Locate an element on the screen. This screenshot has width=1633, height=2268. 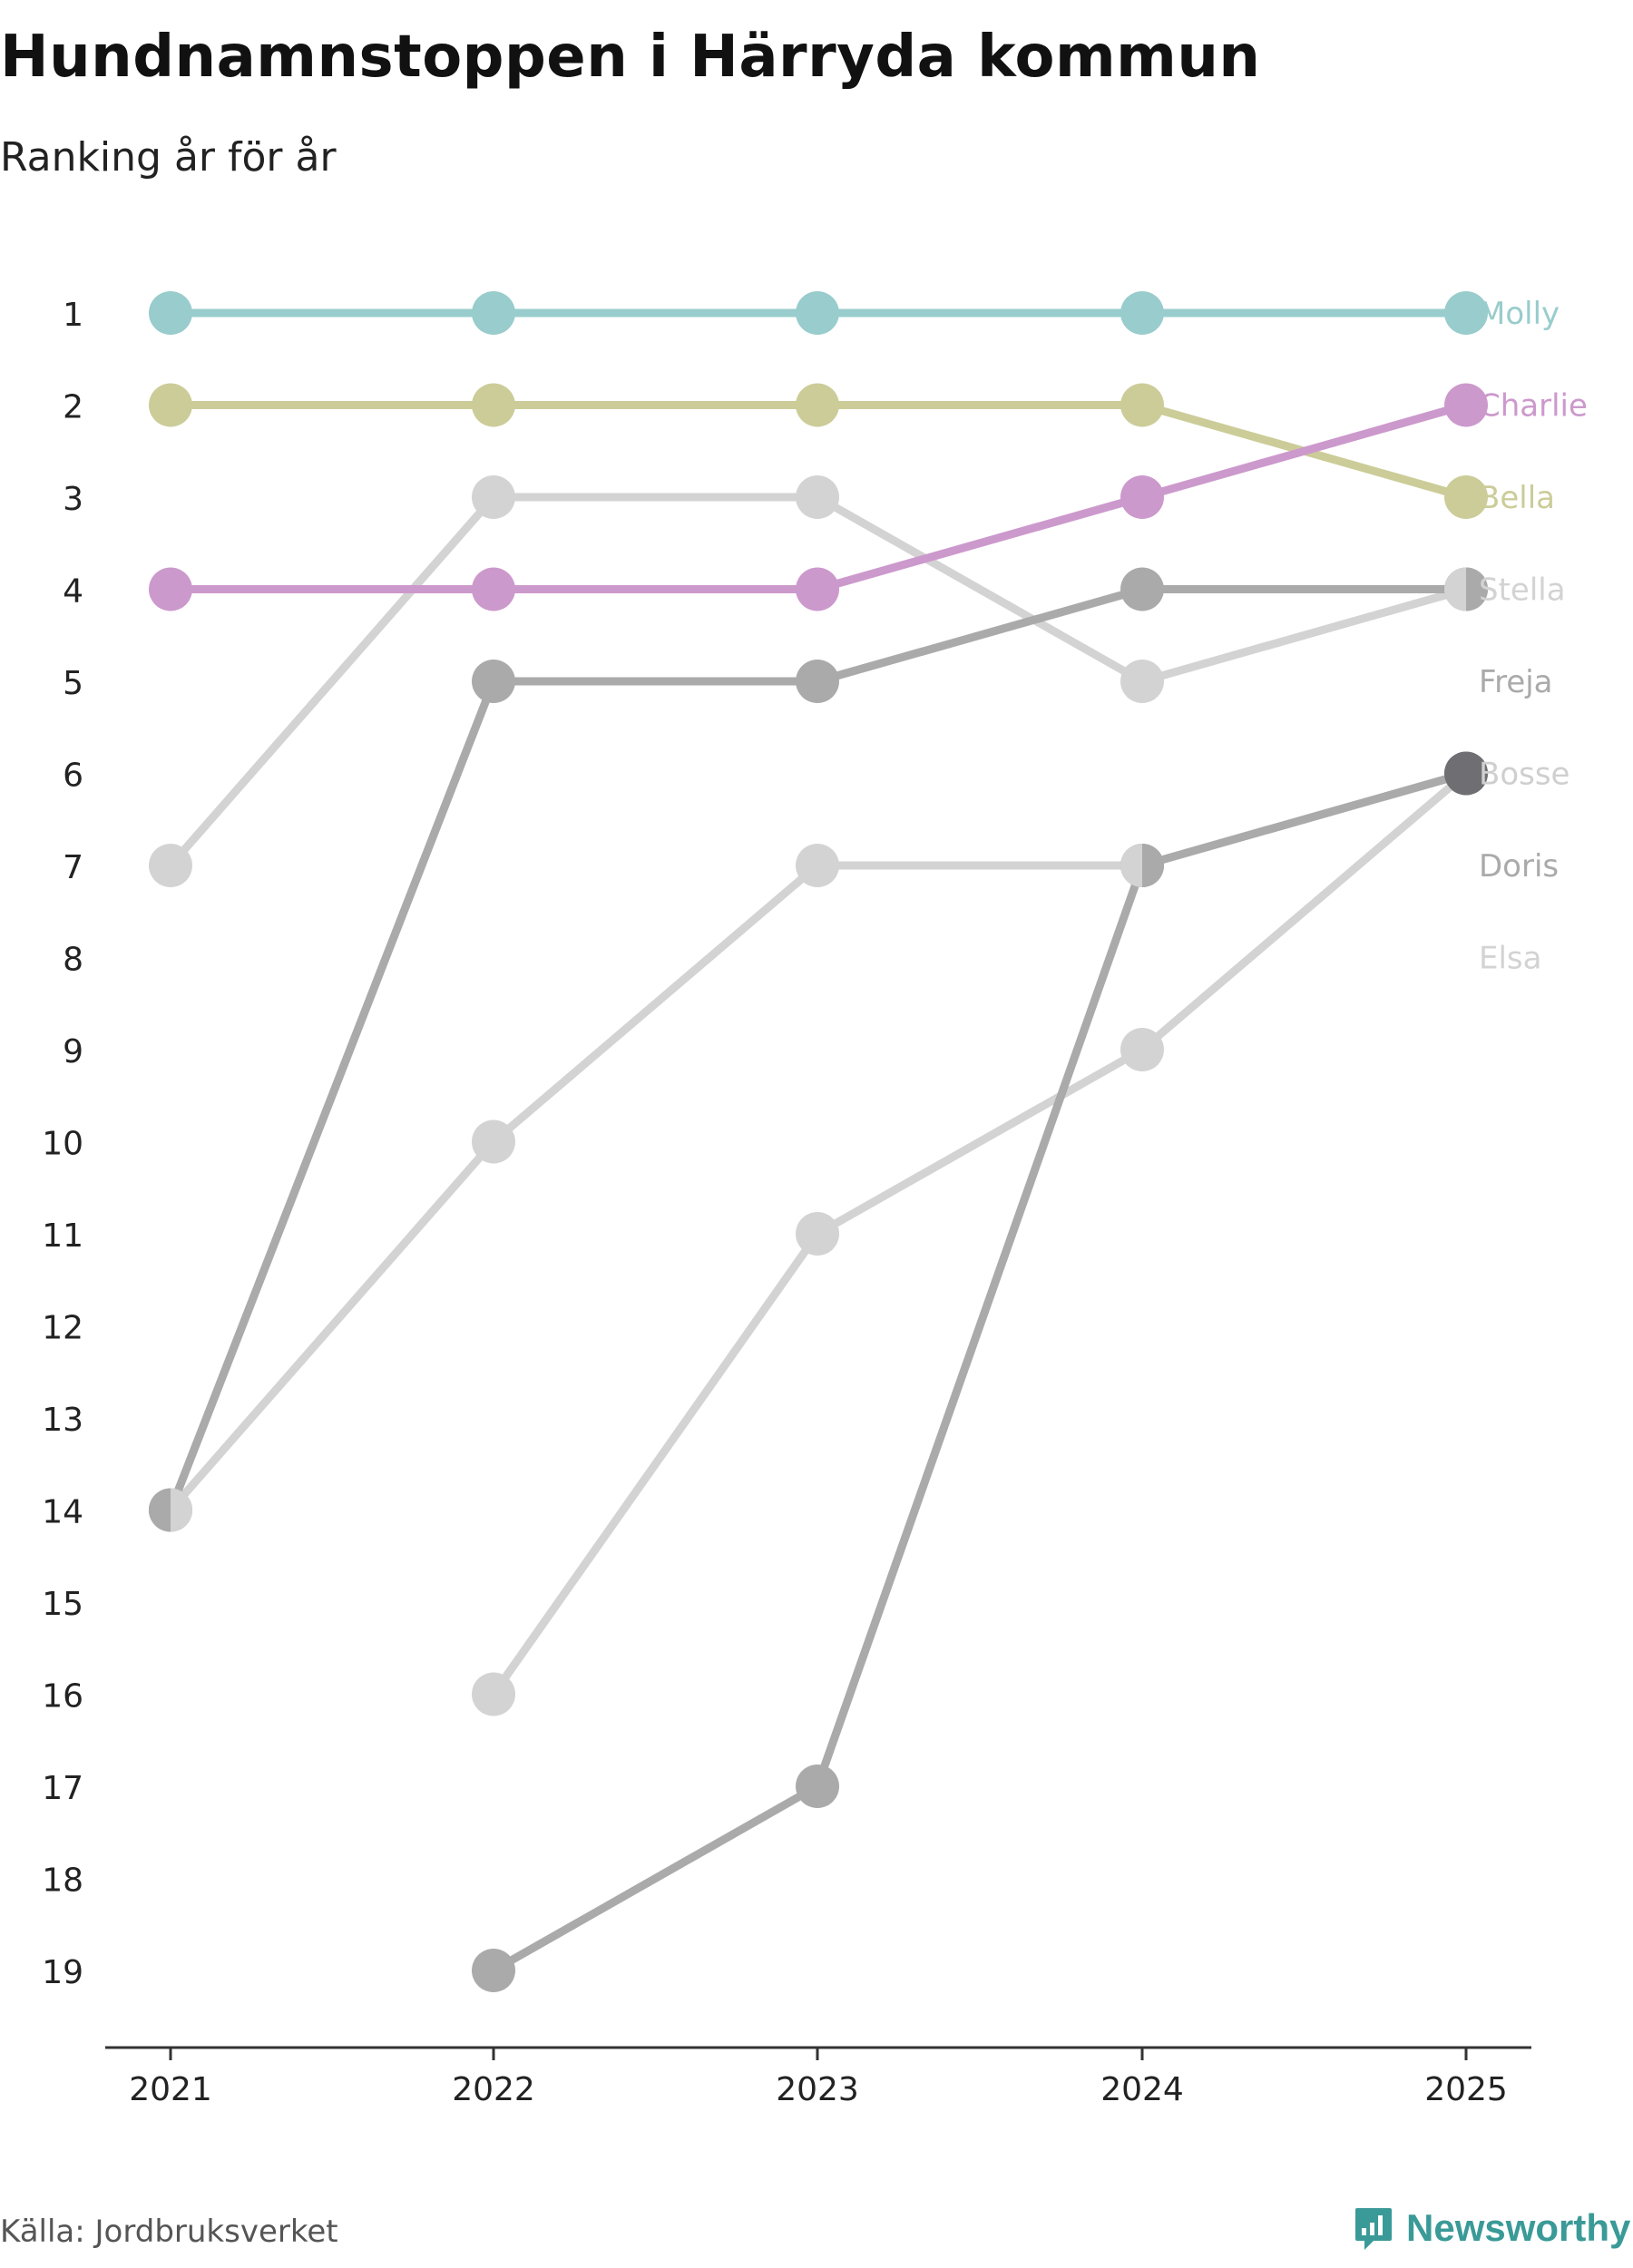
marker-molly-2022 is located at coordinates (493, 313).